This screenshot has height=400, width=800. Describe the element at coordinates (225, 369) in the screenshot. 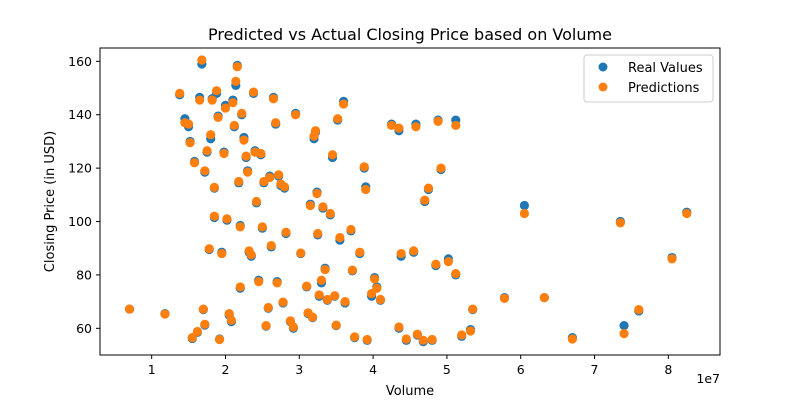

I see `x-tick-label: 2` at that location.